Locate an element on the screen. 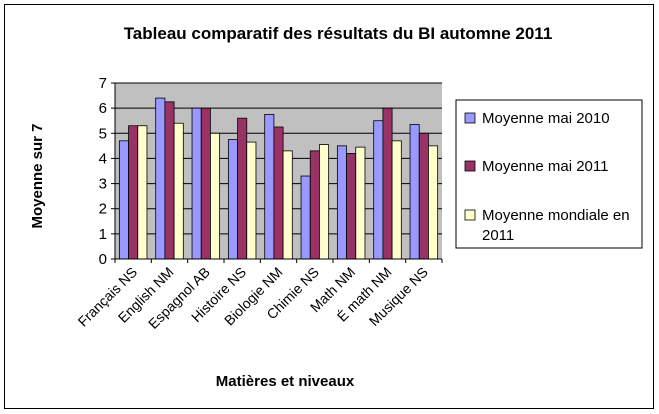 Image resolution: width=659 pixels, height=414 pixels. legend-label: Moyenne mondiale en 2011 is located at coordinates (556, 225).